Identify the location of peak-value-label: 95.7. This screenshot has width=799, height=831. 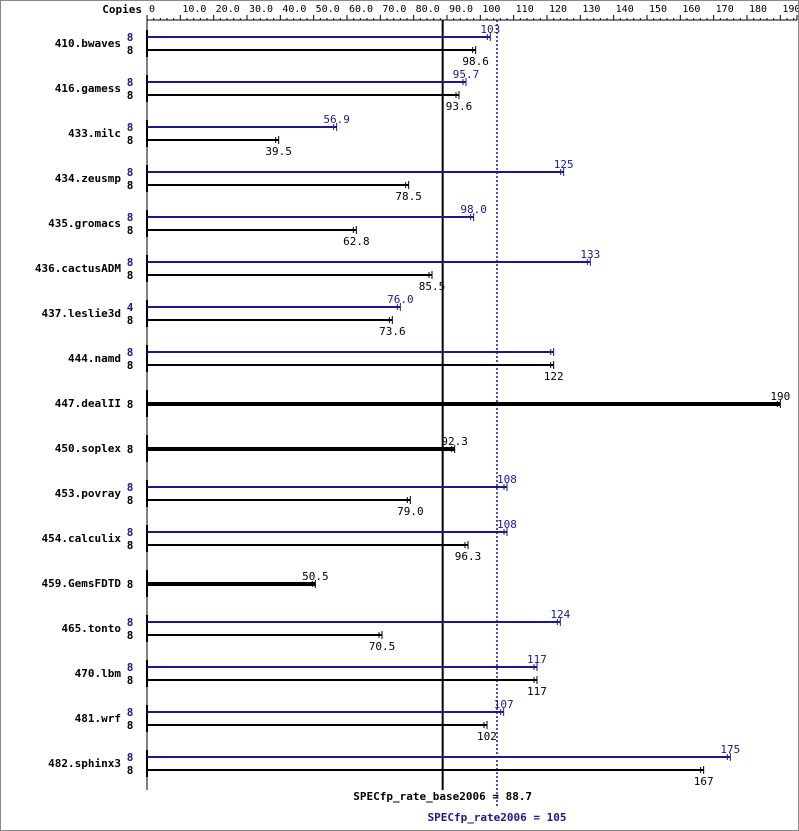
(466, 74).